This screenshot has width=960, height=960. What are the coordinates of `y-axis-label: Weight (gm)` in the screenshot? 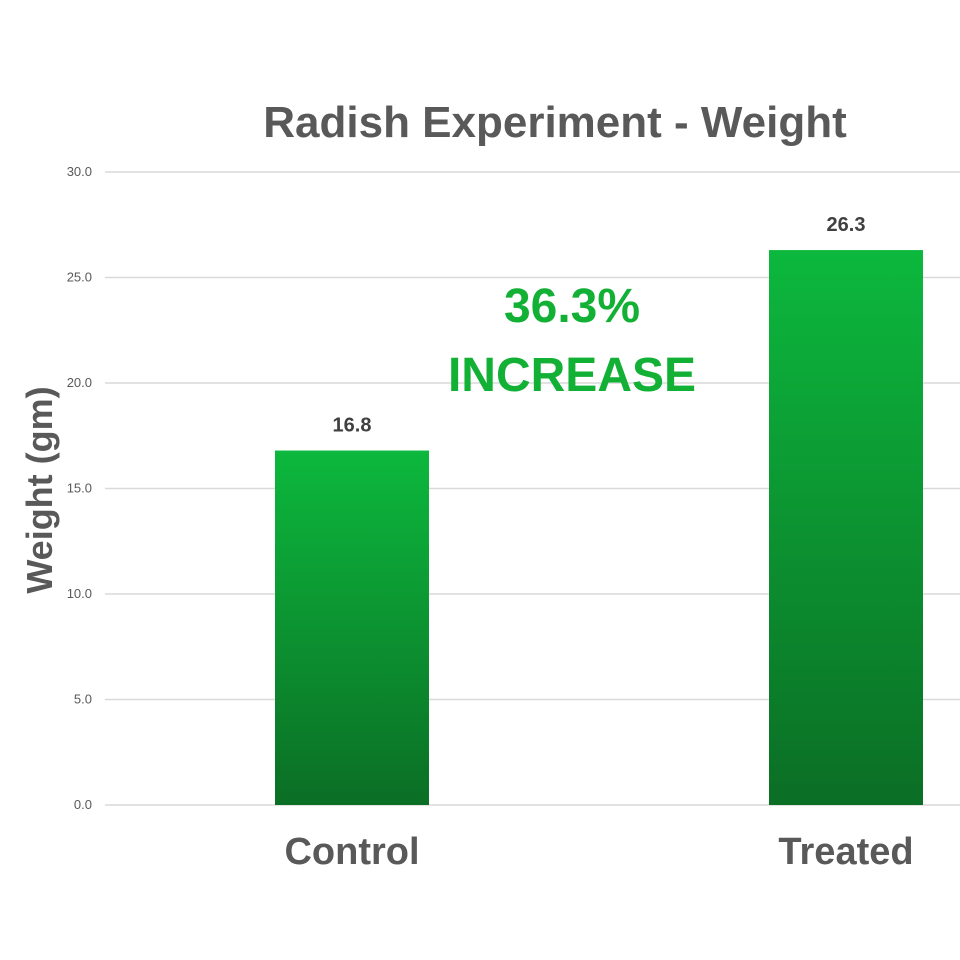 It's located at (39, 489).